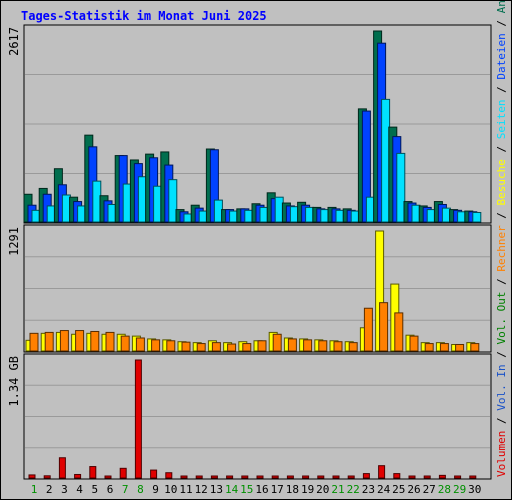 This screenshot has height=500, width=512. Describe the element at coordinates (292, 489) in the screenshot. I see `x-tick-label-day-18: 18` at that location.